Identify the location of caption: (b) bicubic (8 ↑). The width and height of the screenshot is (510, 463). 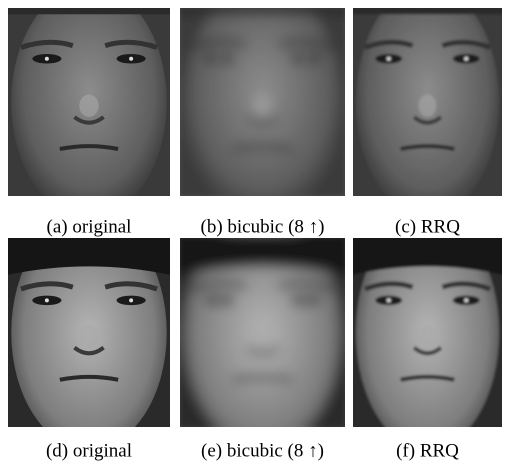
(263, 226).